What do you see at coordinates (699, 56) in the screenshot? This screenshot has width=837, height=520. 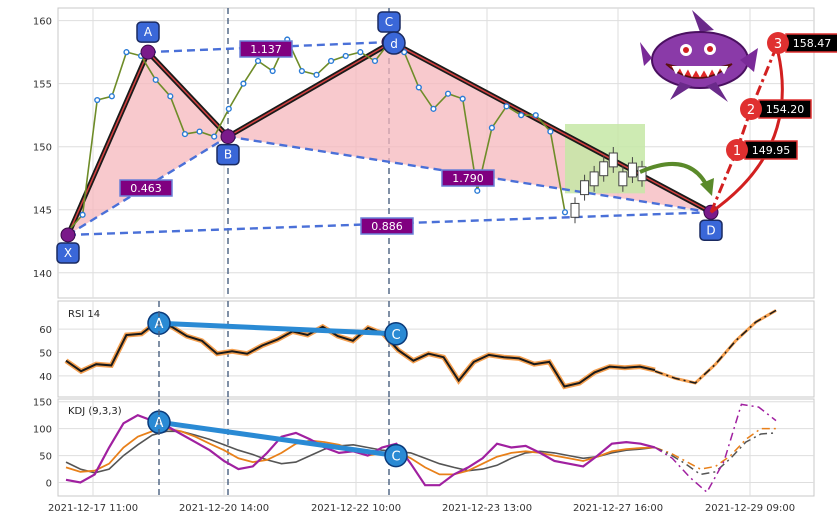 I see `shark-mascot-icon` at bounding box center [699, 56].